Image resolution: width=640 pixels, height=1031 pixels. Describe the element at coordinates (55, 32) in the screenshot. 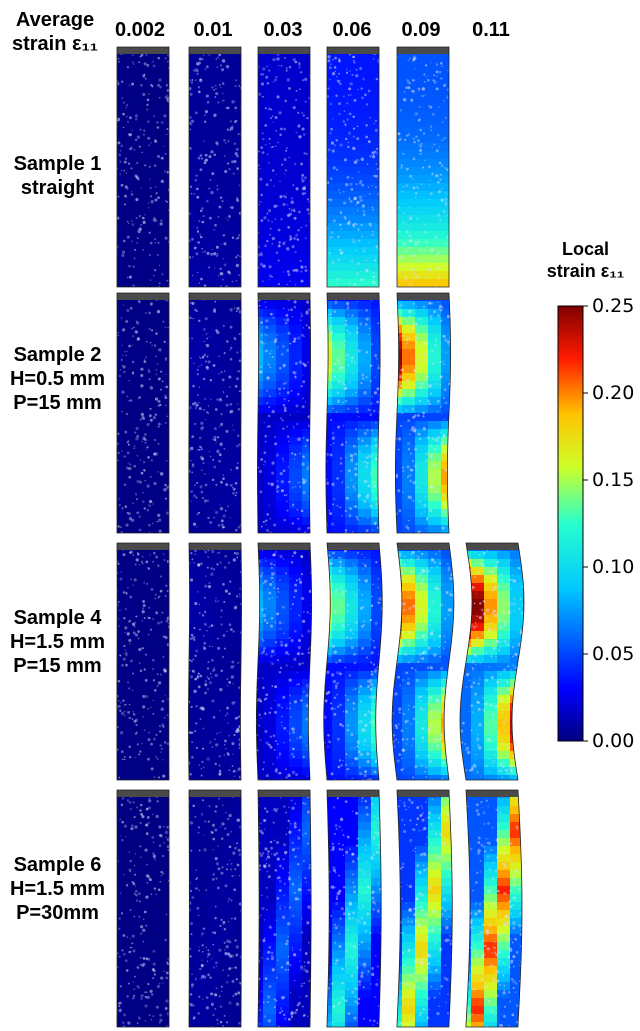

I see `header-title: Average strain ε₁₁` at that location.